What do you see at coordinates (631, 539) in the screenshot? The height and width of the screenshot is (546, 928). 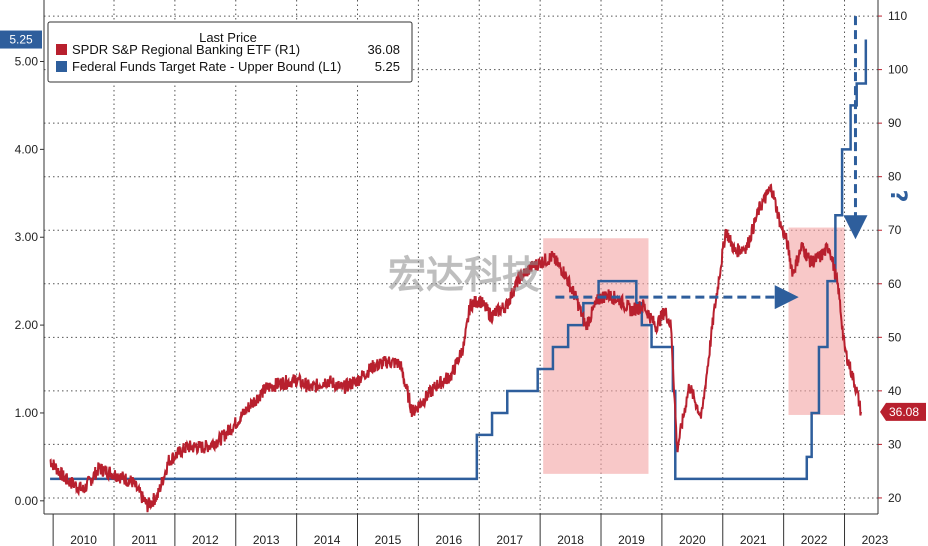 I see `x-tick-label: 2019` at bounding box center [631, 539].